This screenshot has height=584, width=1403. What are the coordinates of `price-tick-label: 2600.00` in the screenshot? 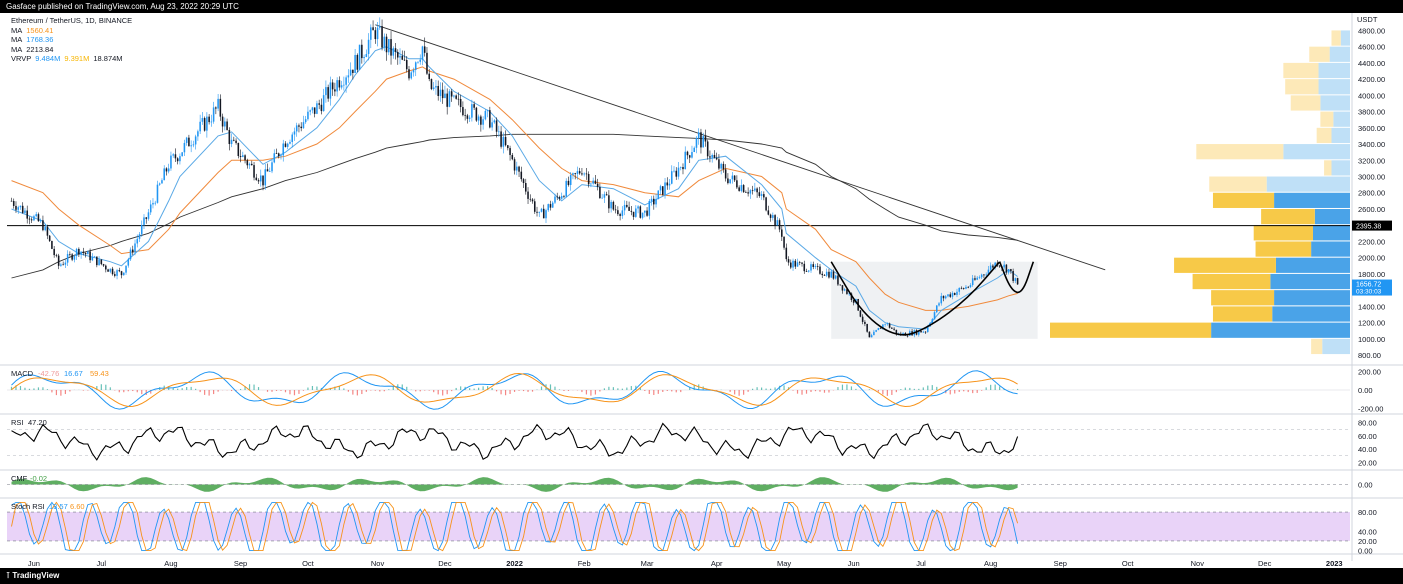 It's located at (1371, 209).